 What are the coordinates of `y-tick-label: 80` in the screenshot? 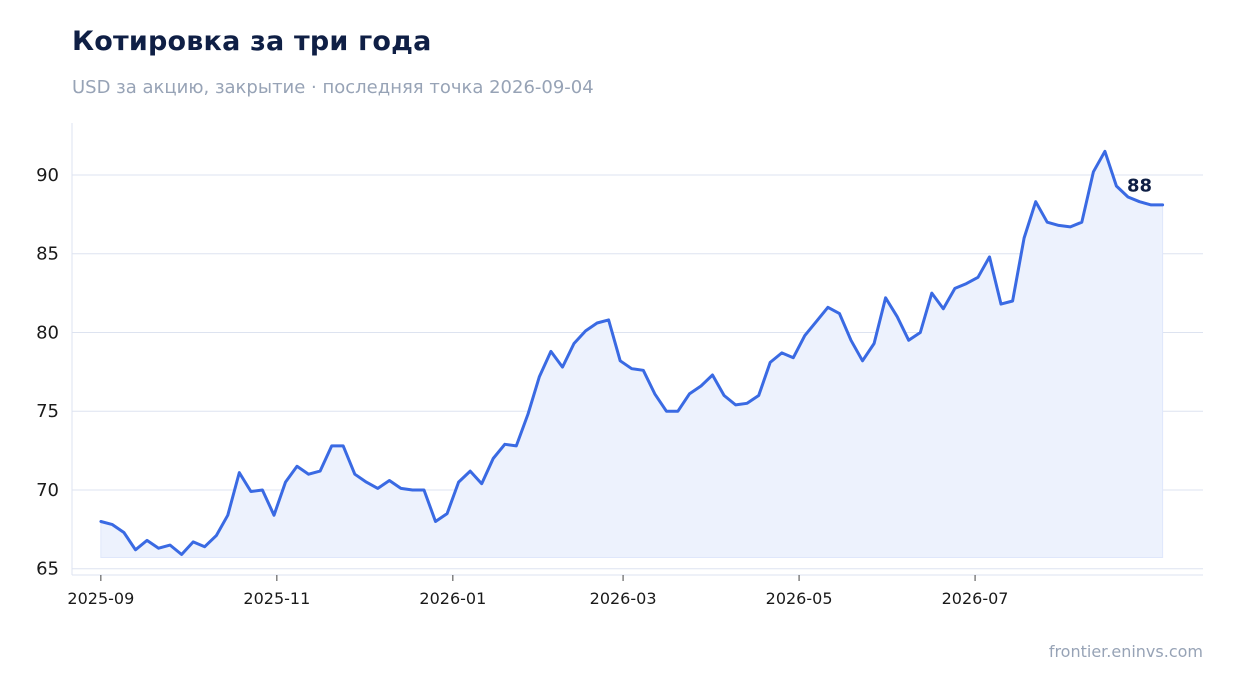 It's located at (47, 332).